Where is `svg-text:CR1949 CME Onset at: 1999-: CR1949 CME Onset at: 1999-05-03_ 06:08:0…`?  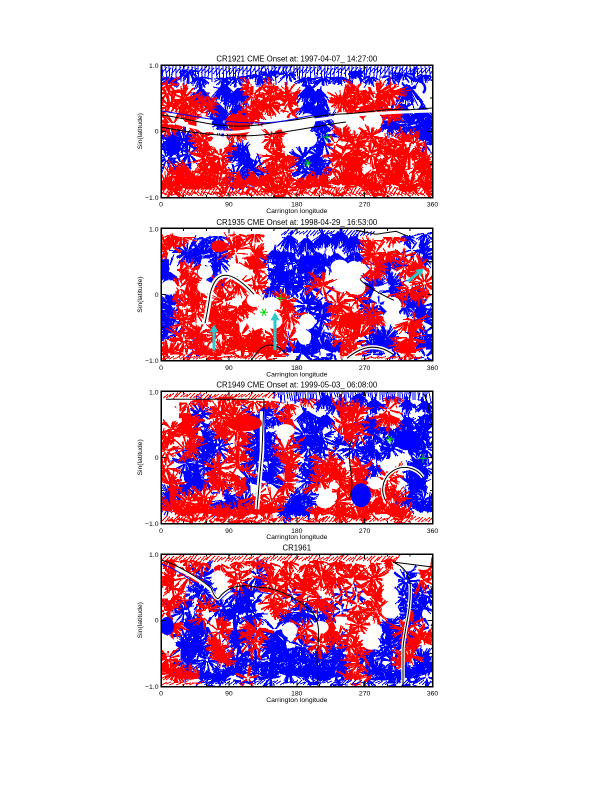 svg-text:CR1949 CME Onset at: 1999-: CR1949 CME Onset at: 1999-05-03_ 06:08:0… is located at coordinates (296, 385).